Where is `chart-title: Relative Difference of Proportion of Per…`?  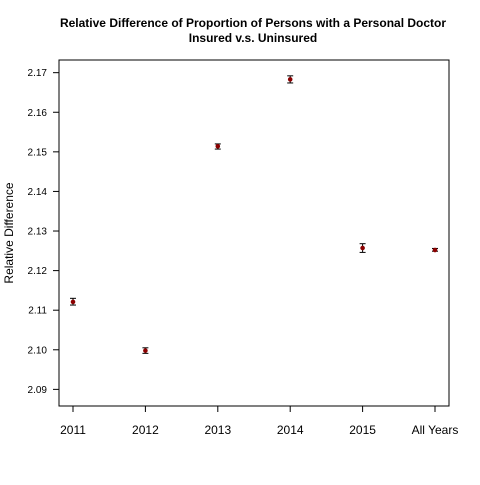 chart-title: Relative Difference of Proportion of Per… is located at coordinates (253, 23).